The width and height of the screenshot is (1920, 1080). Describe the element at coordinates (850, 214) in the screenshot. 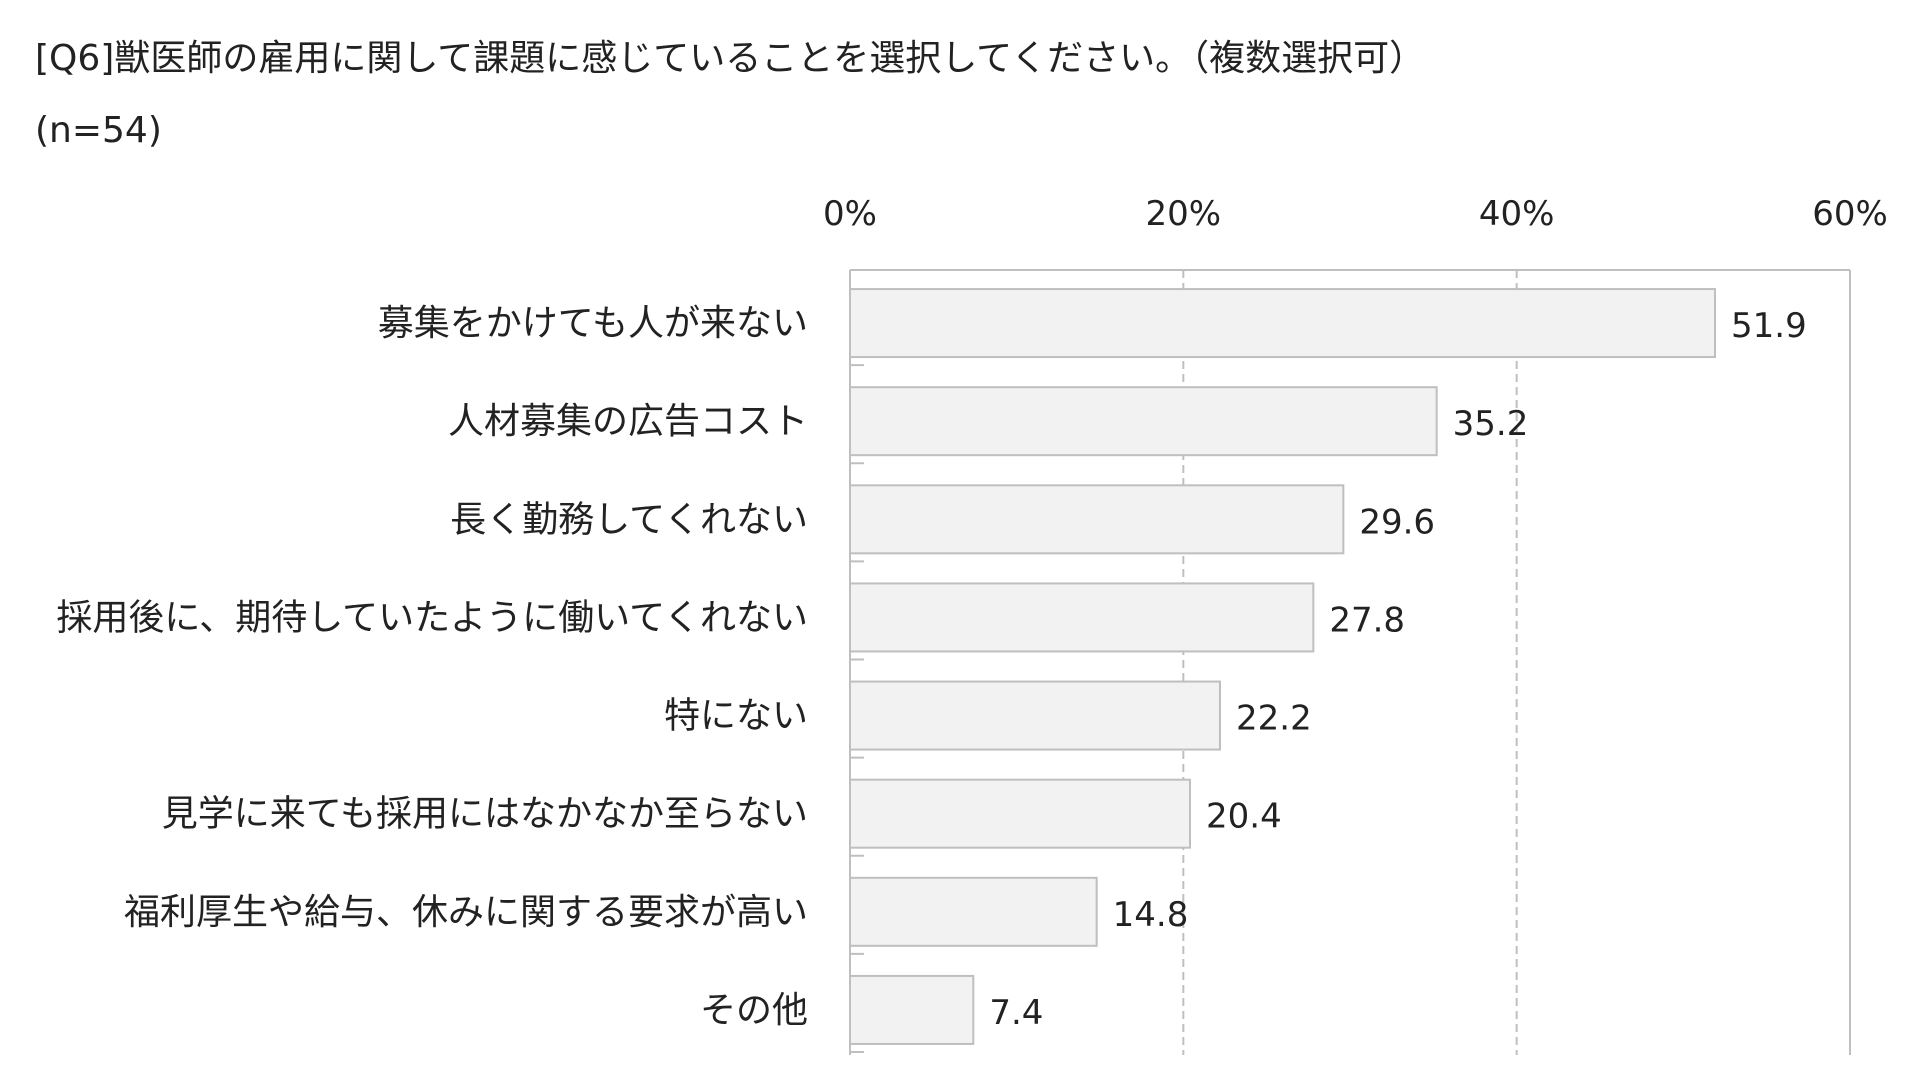

I see `x-tick-label: 0%` at that location.